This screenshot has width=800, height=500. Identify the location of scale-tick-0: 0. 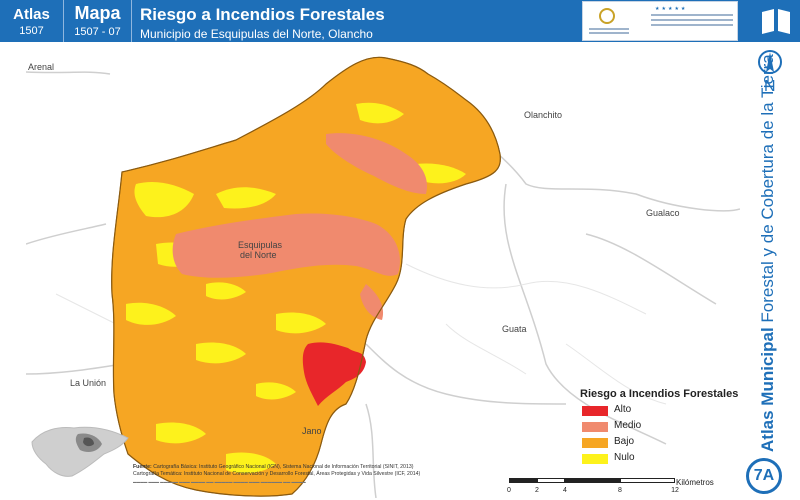
(509, 490).